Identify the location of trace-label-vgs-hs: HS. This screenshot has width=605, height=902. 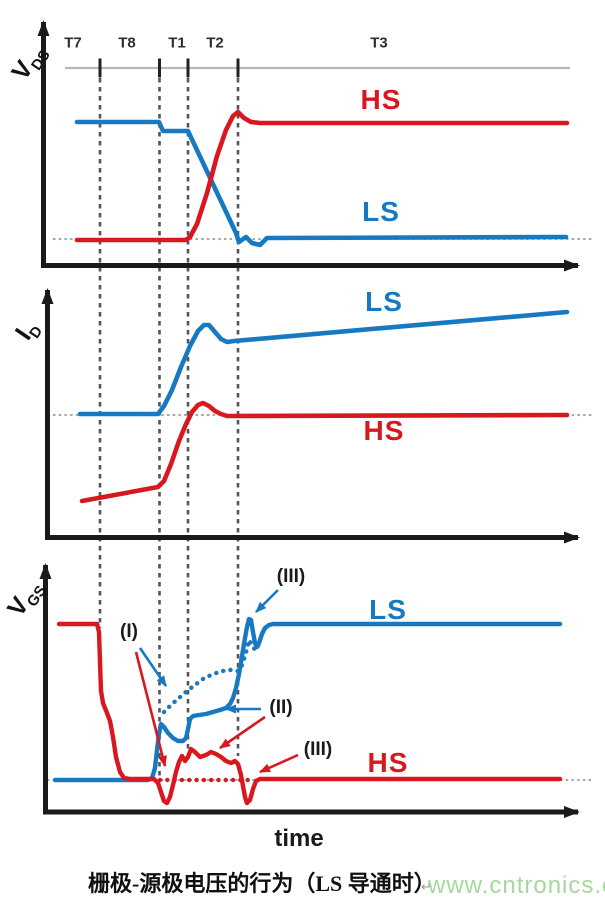
(388, 762).